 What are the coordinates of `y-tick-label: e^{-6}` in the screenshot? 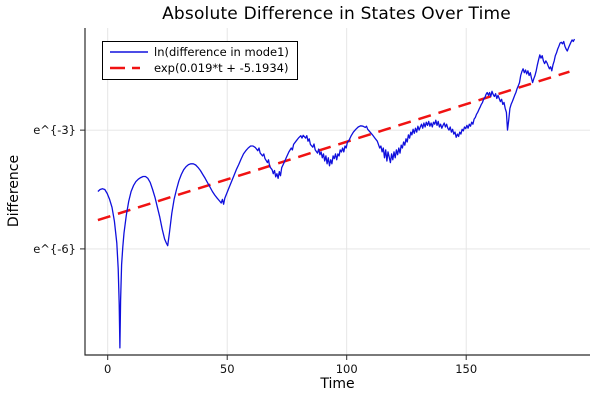 It's located at (54, 249).